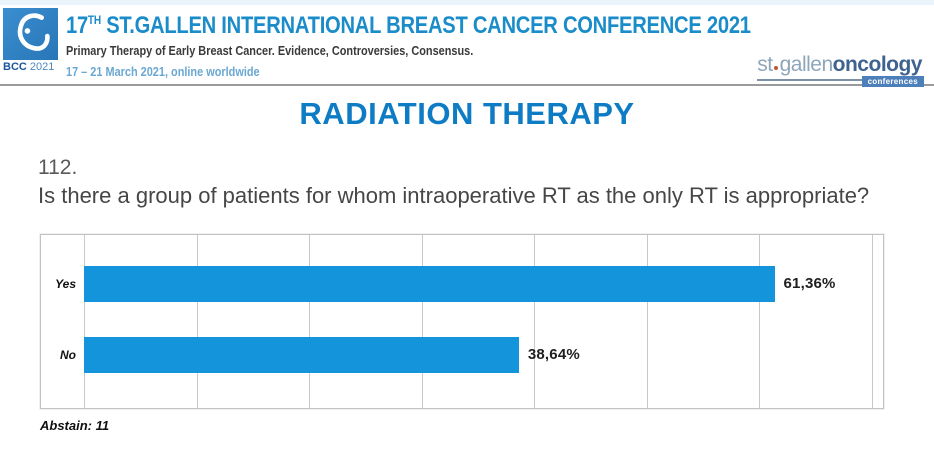  Describe the element at coordinates (775, 68) in the screenshot. I see `brand-dot-icon` at that location.